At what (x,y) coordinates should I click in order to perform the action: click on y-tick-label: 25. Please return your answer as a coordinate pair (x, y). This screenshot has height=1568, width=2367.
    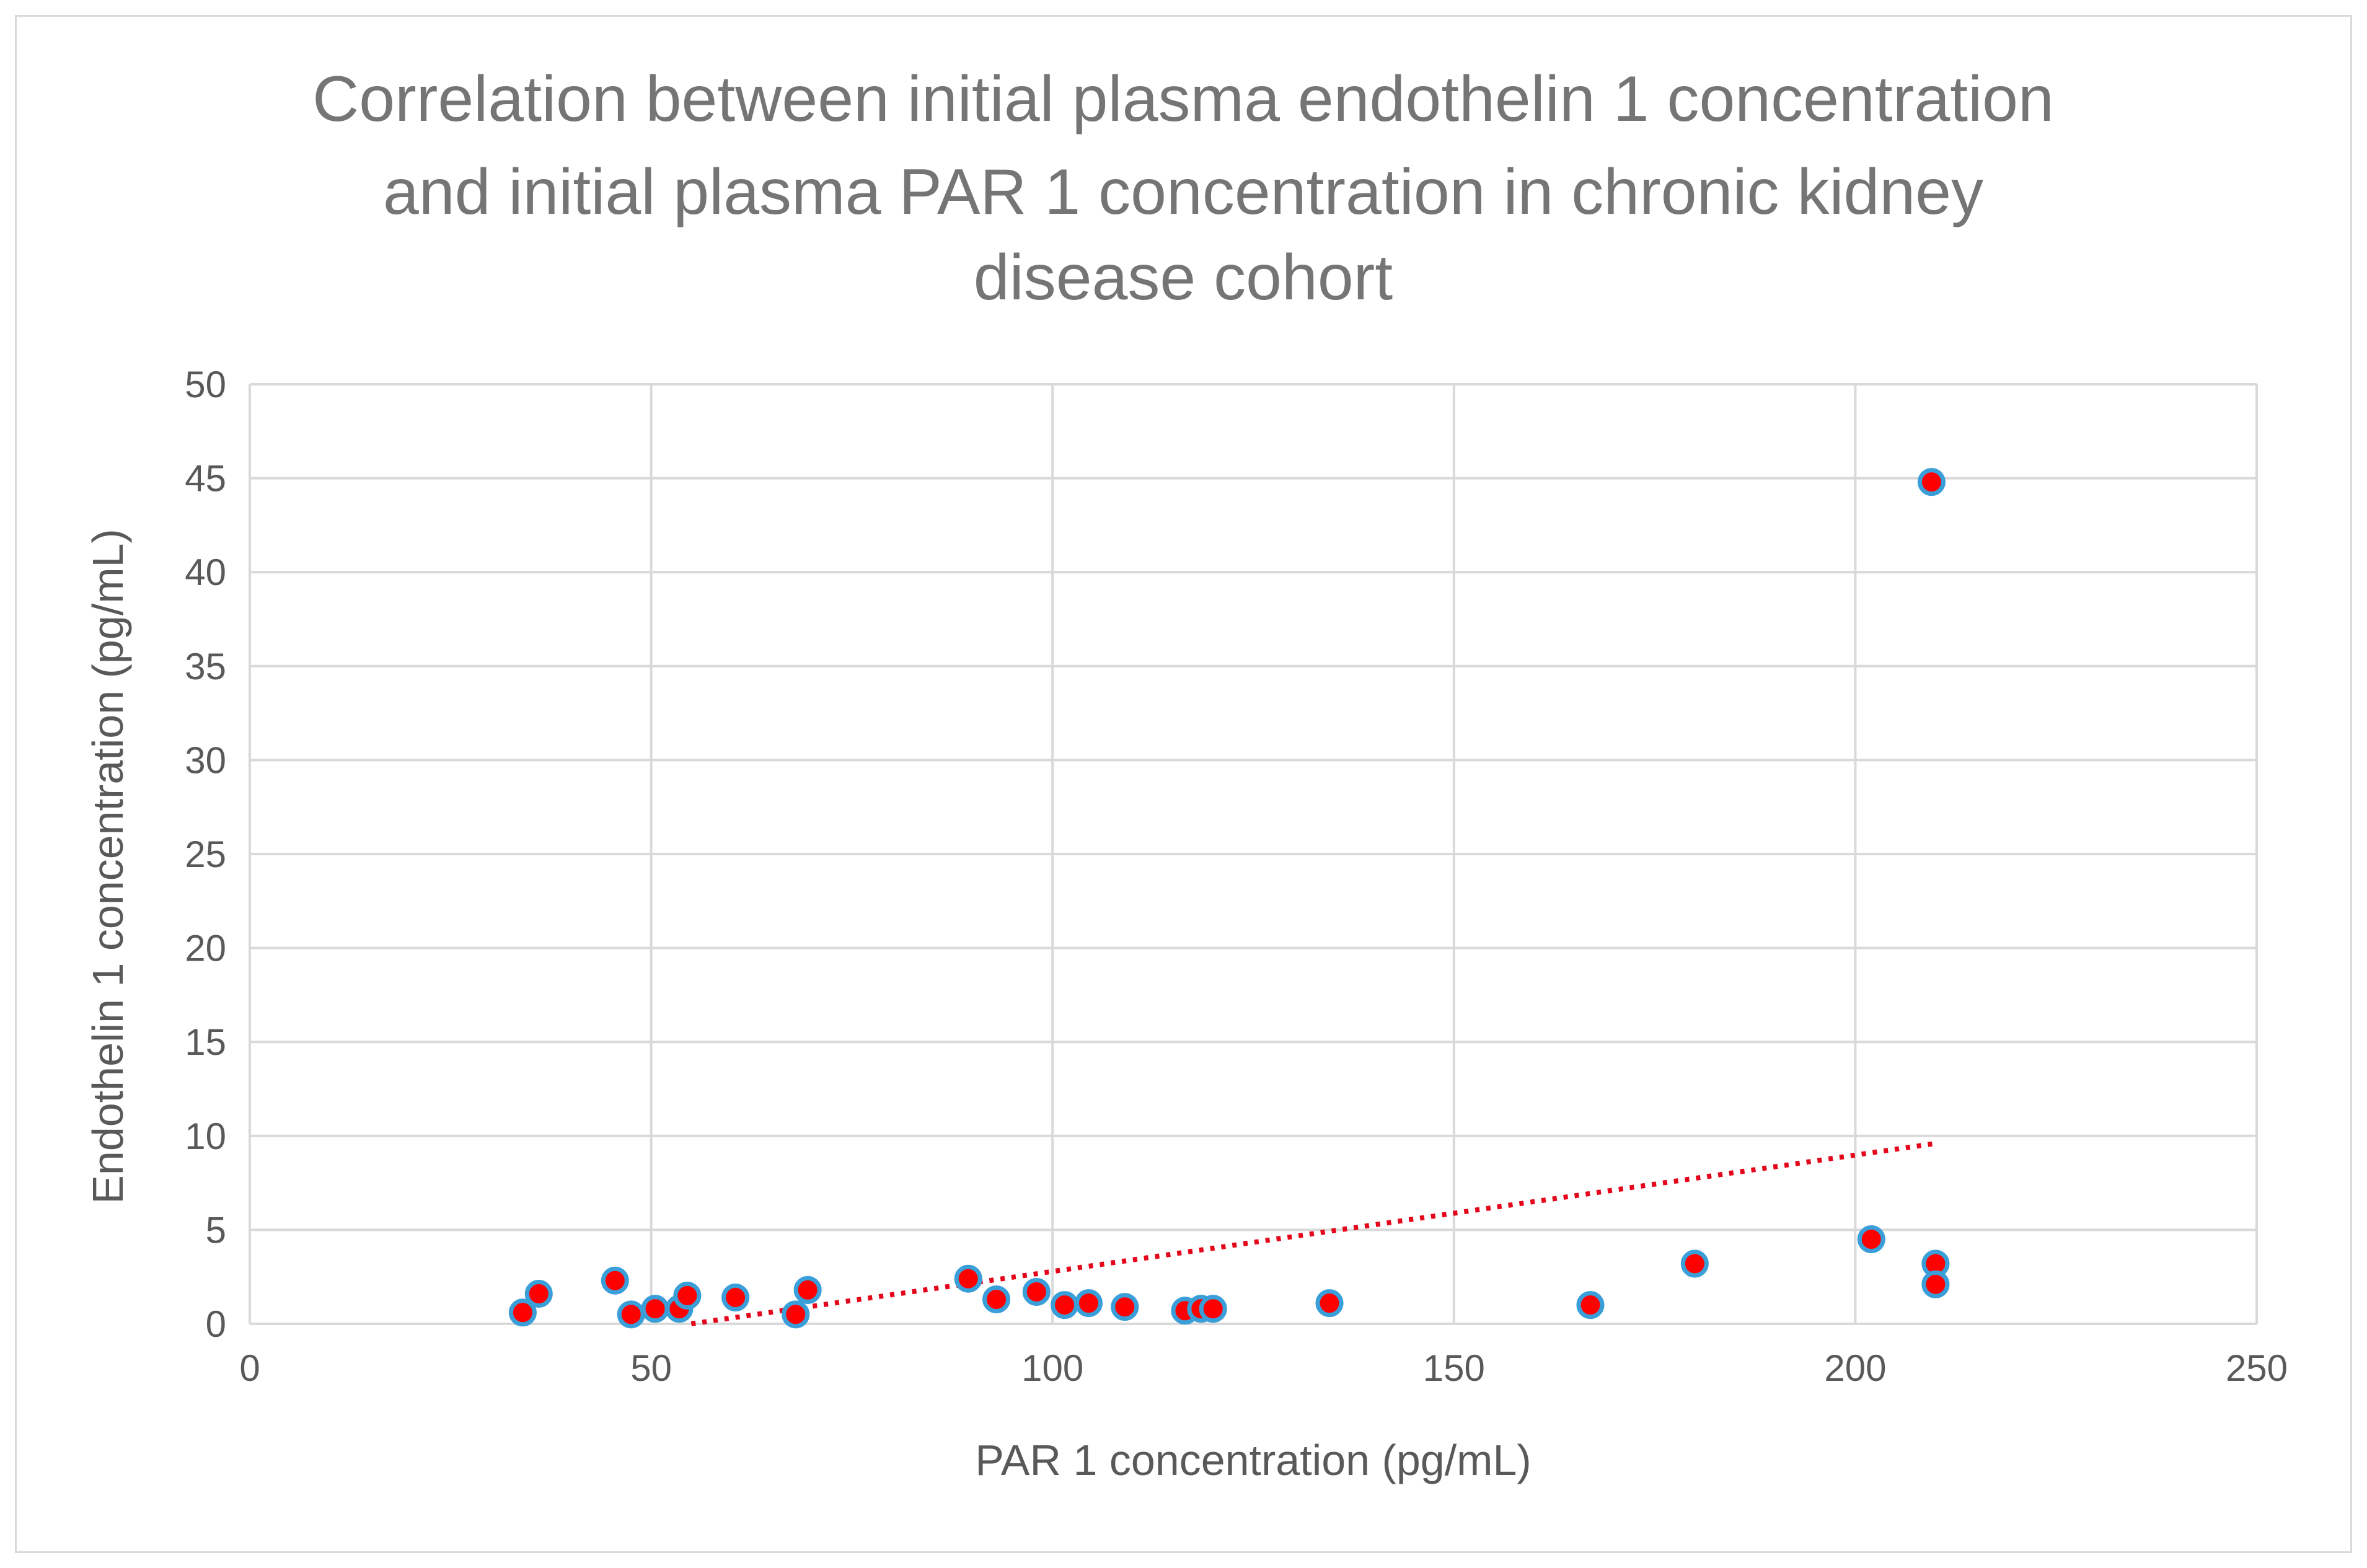
    Looking at the image, I should click on (206, 854).